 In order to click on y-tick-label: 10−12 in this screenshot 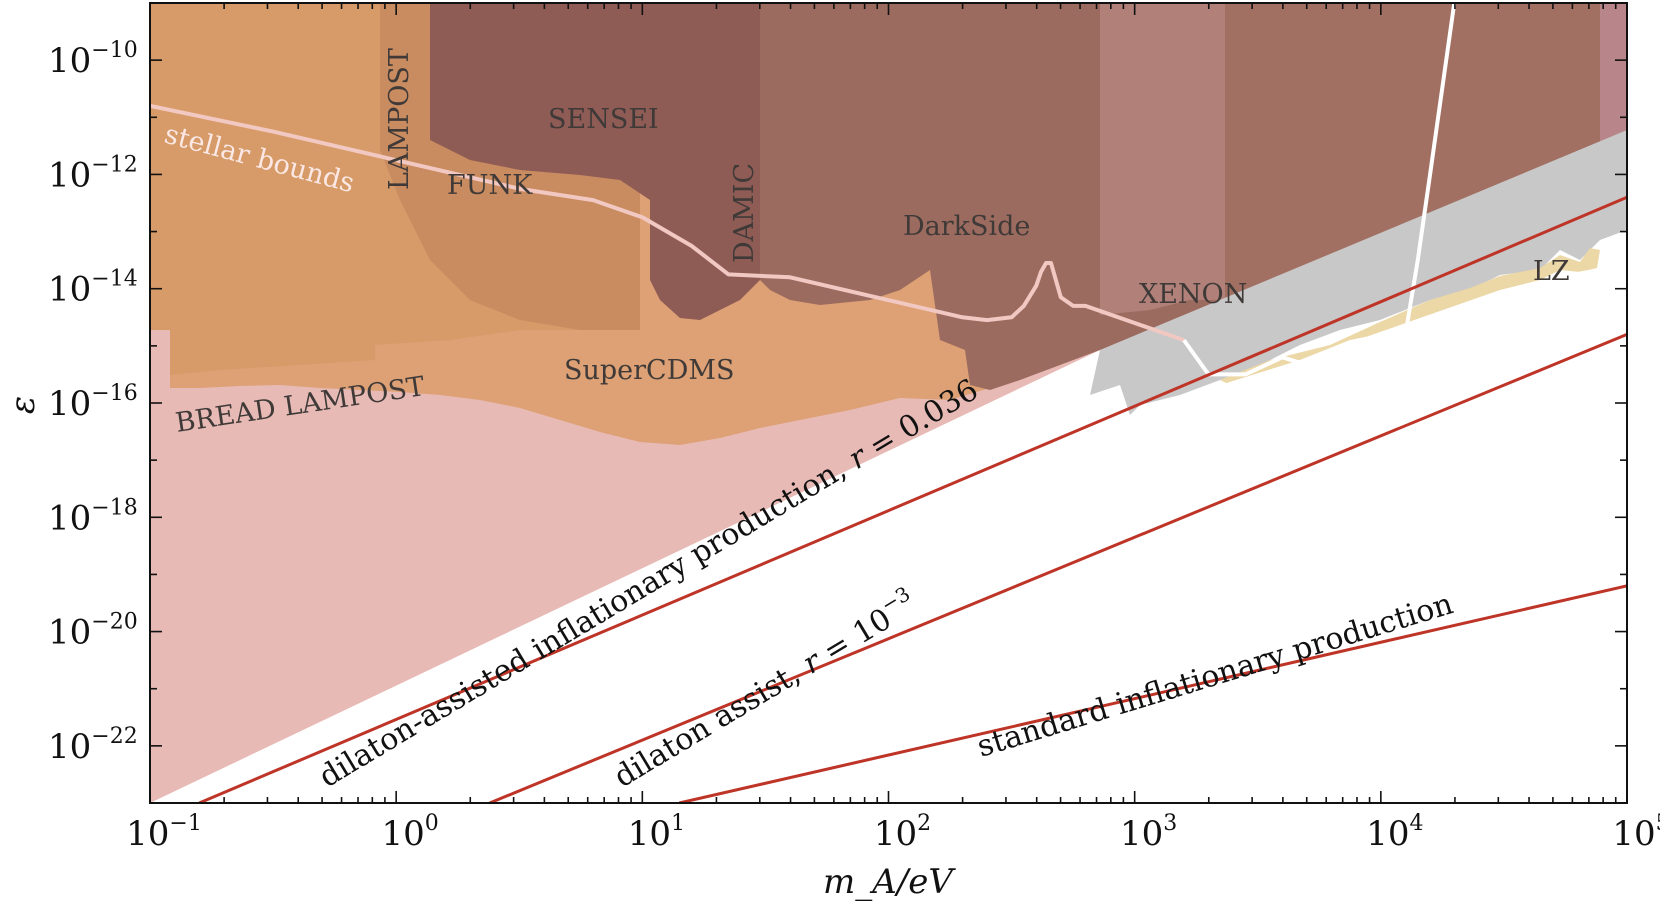, I will do `click(93, 173)`.